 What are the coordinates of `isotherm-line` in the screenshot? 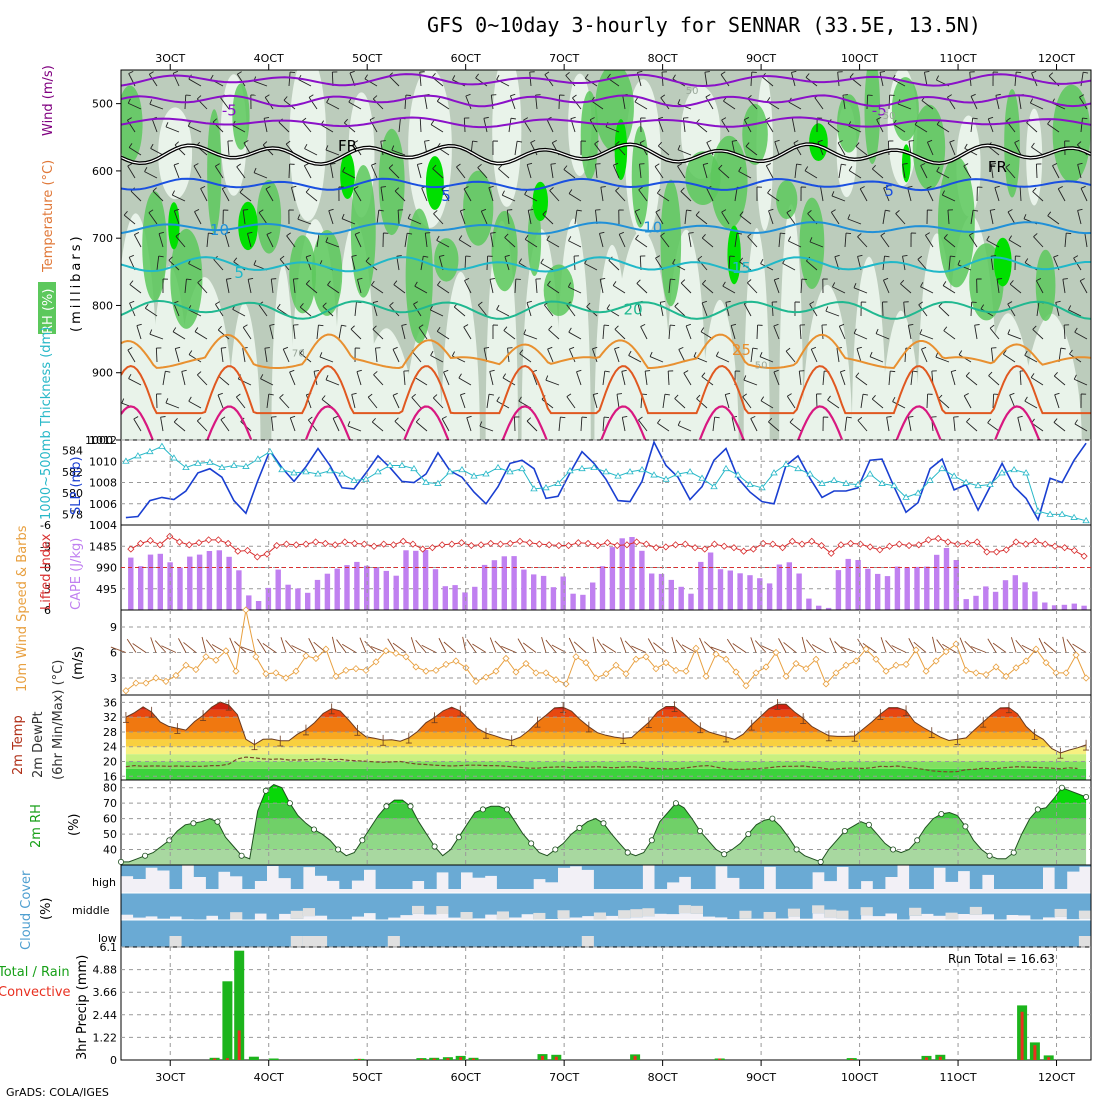 It's located at (606, 184).